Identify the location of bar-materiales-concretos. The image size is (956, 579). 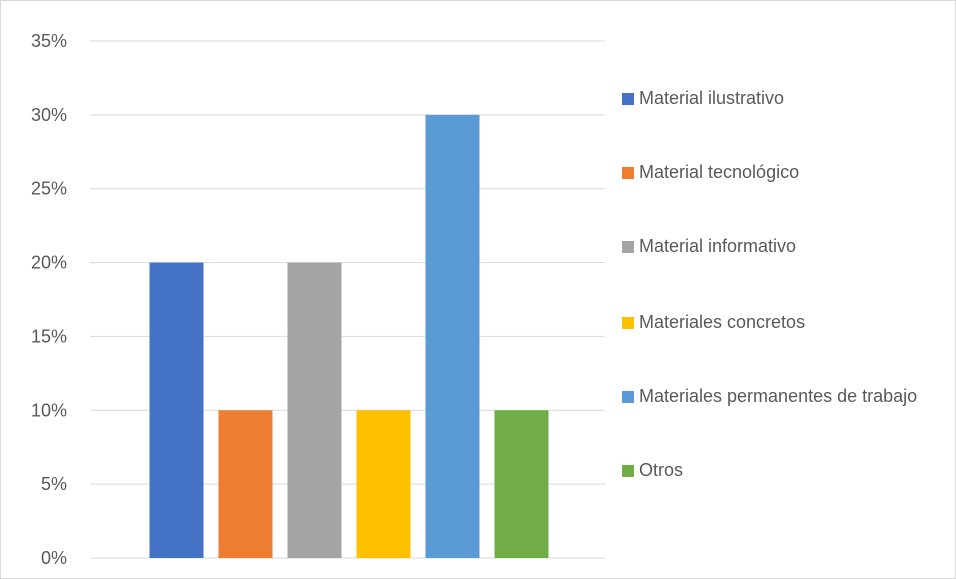
(383, 484).